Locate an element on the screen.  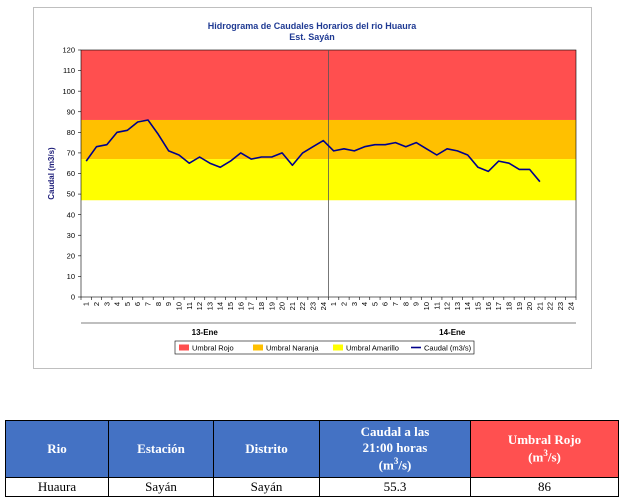
y-tick-label: 60 is located at coordinates (71, 173).